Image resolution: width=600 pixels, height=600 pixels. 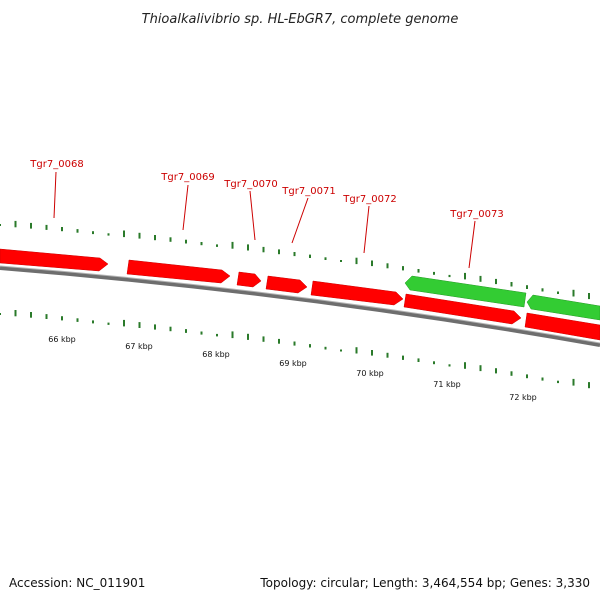 What do you see at coordinates (187, 177) in the screenshot?
I see `gene-label: Tgr7_0069` at bounding box center [187, 177].